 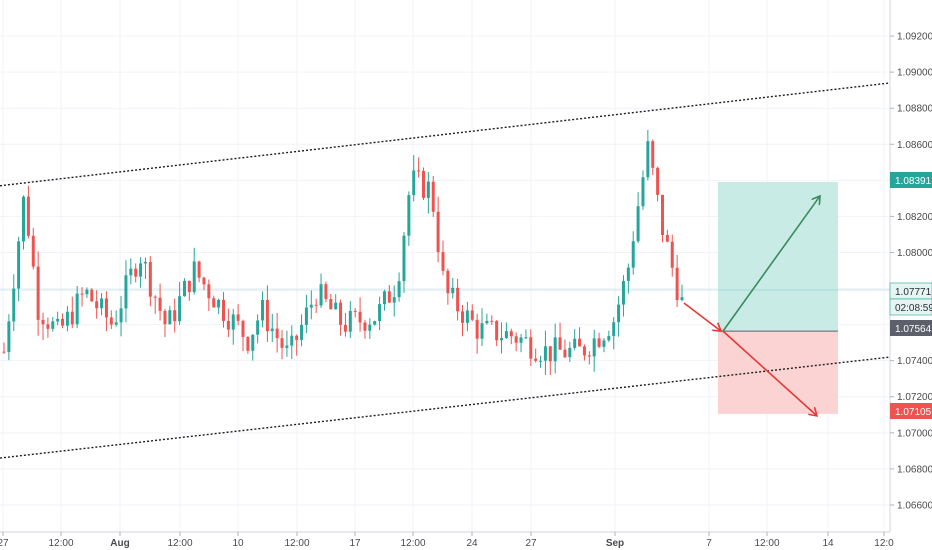 What do you see at coordinates (914, 109) in the screenshot?
I see `y-tick-label: 1.08800` at bounding box center [914, 109].